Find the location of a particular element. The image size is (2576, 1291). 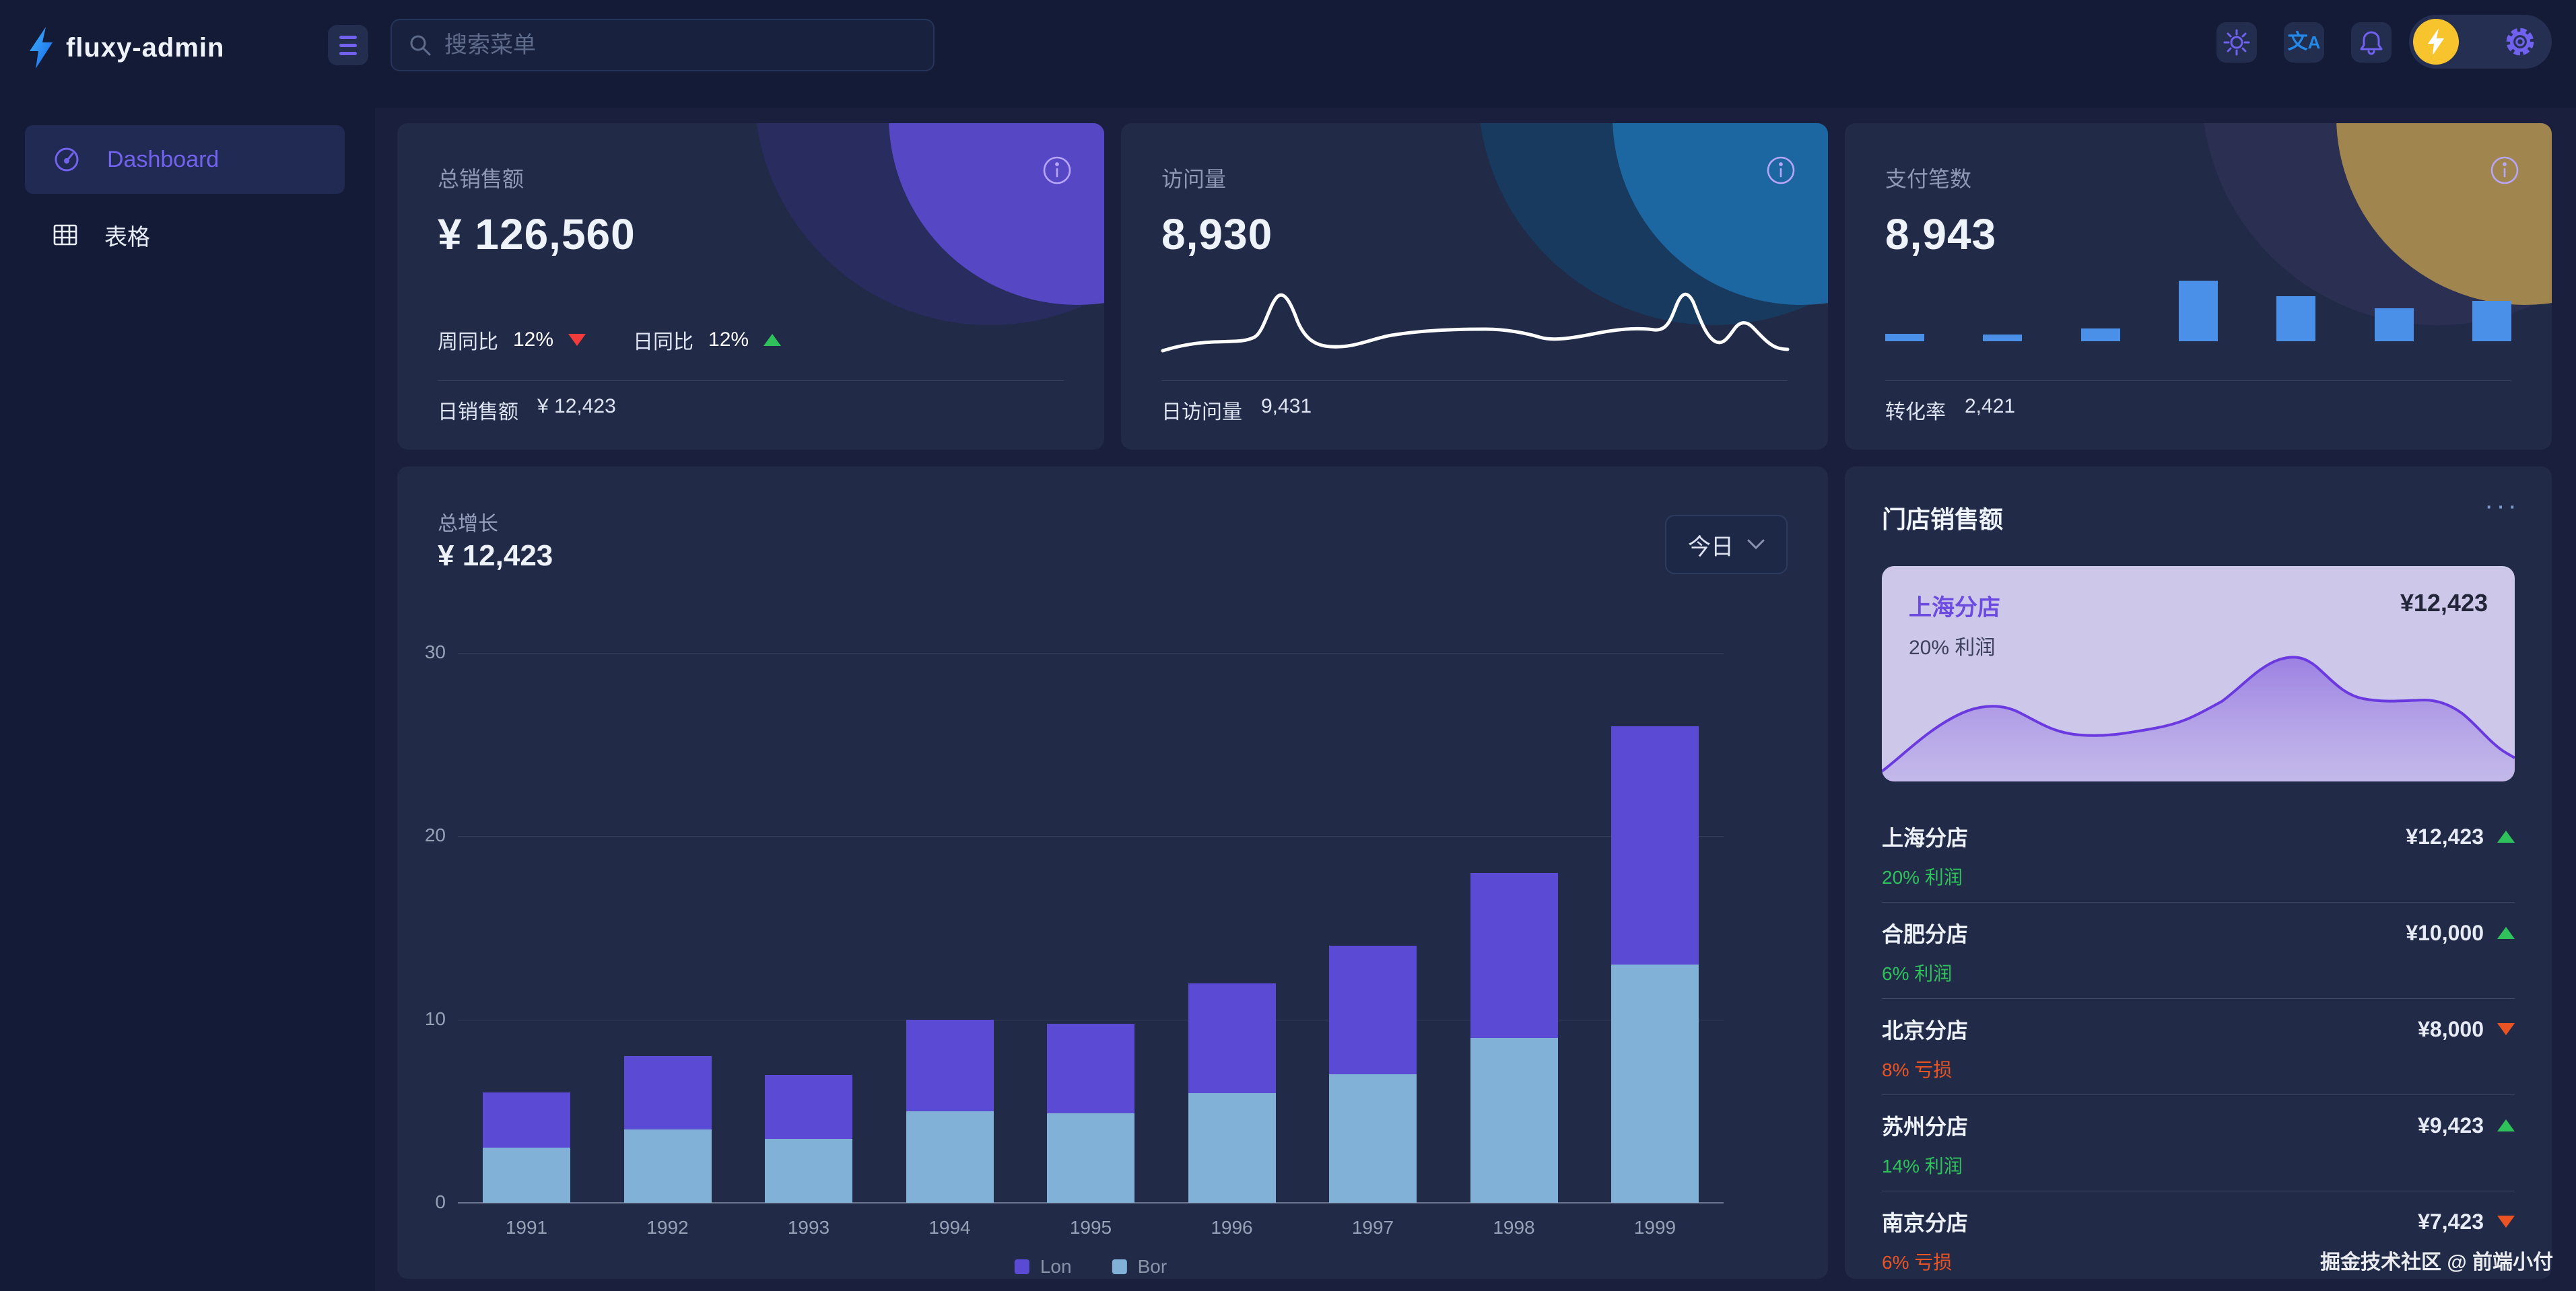

card-label: 总销售额 is located at coordinates (481, 179).